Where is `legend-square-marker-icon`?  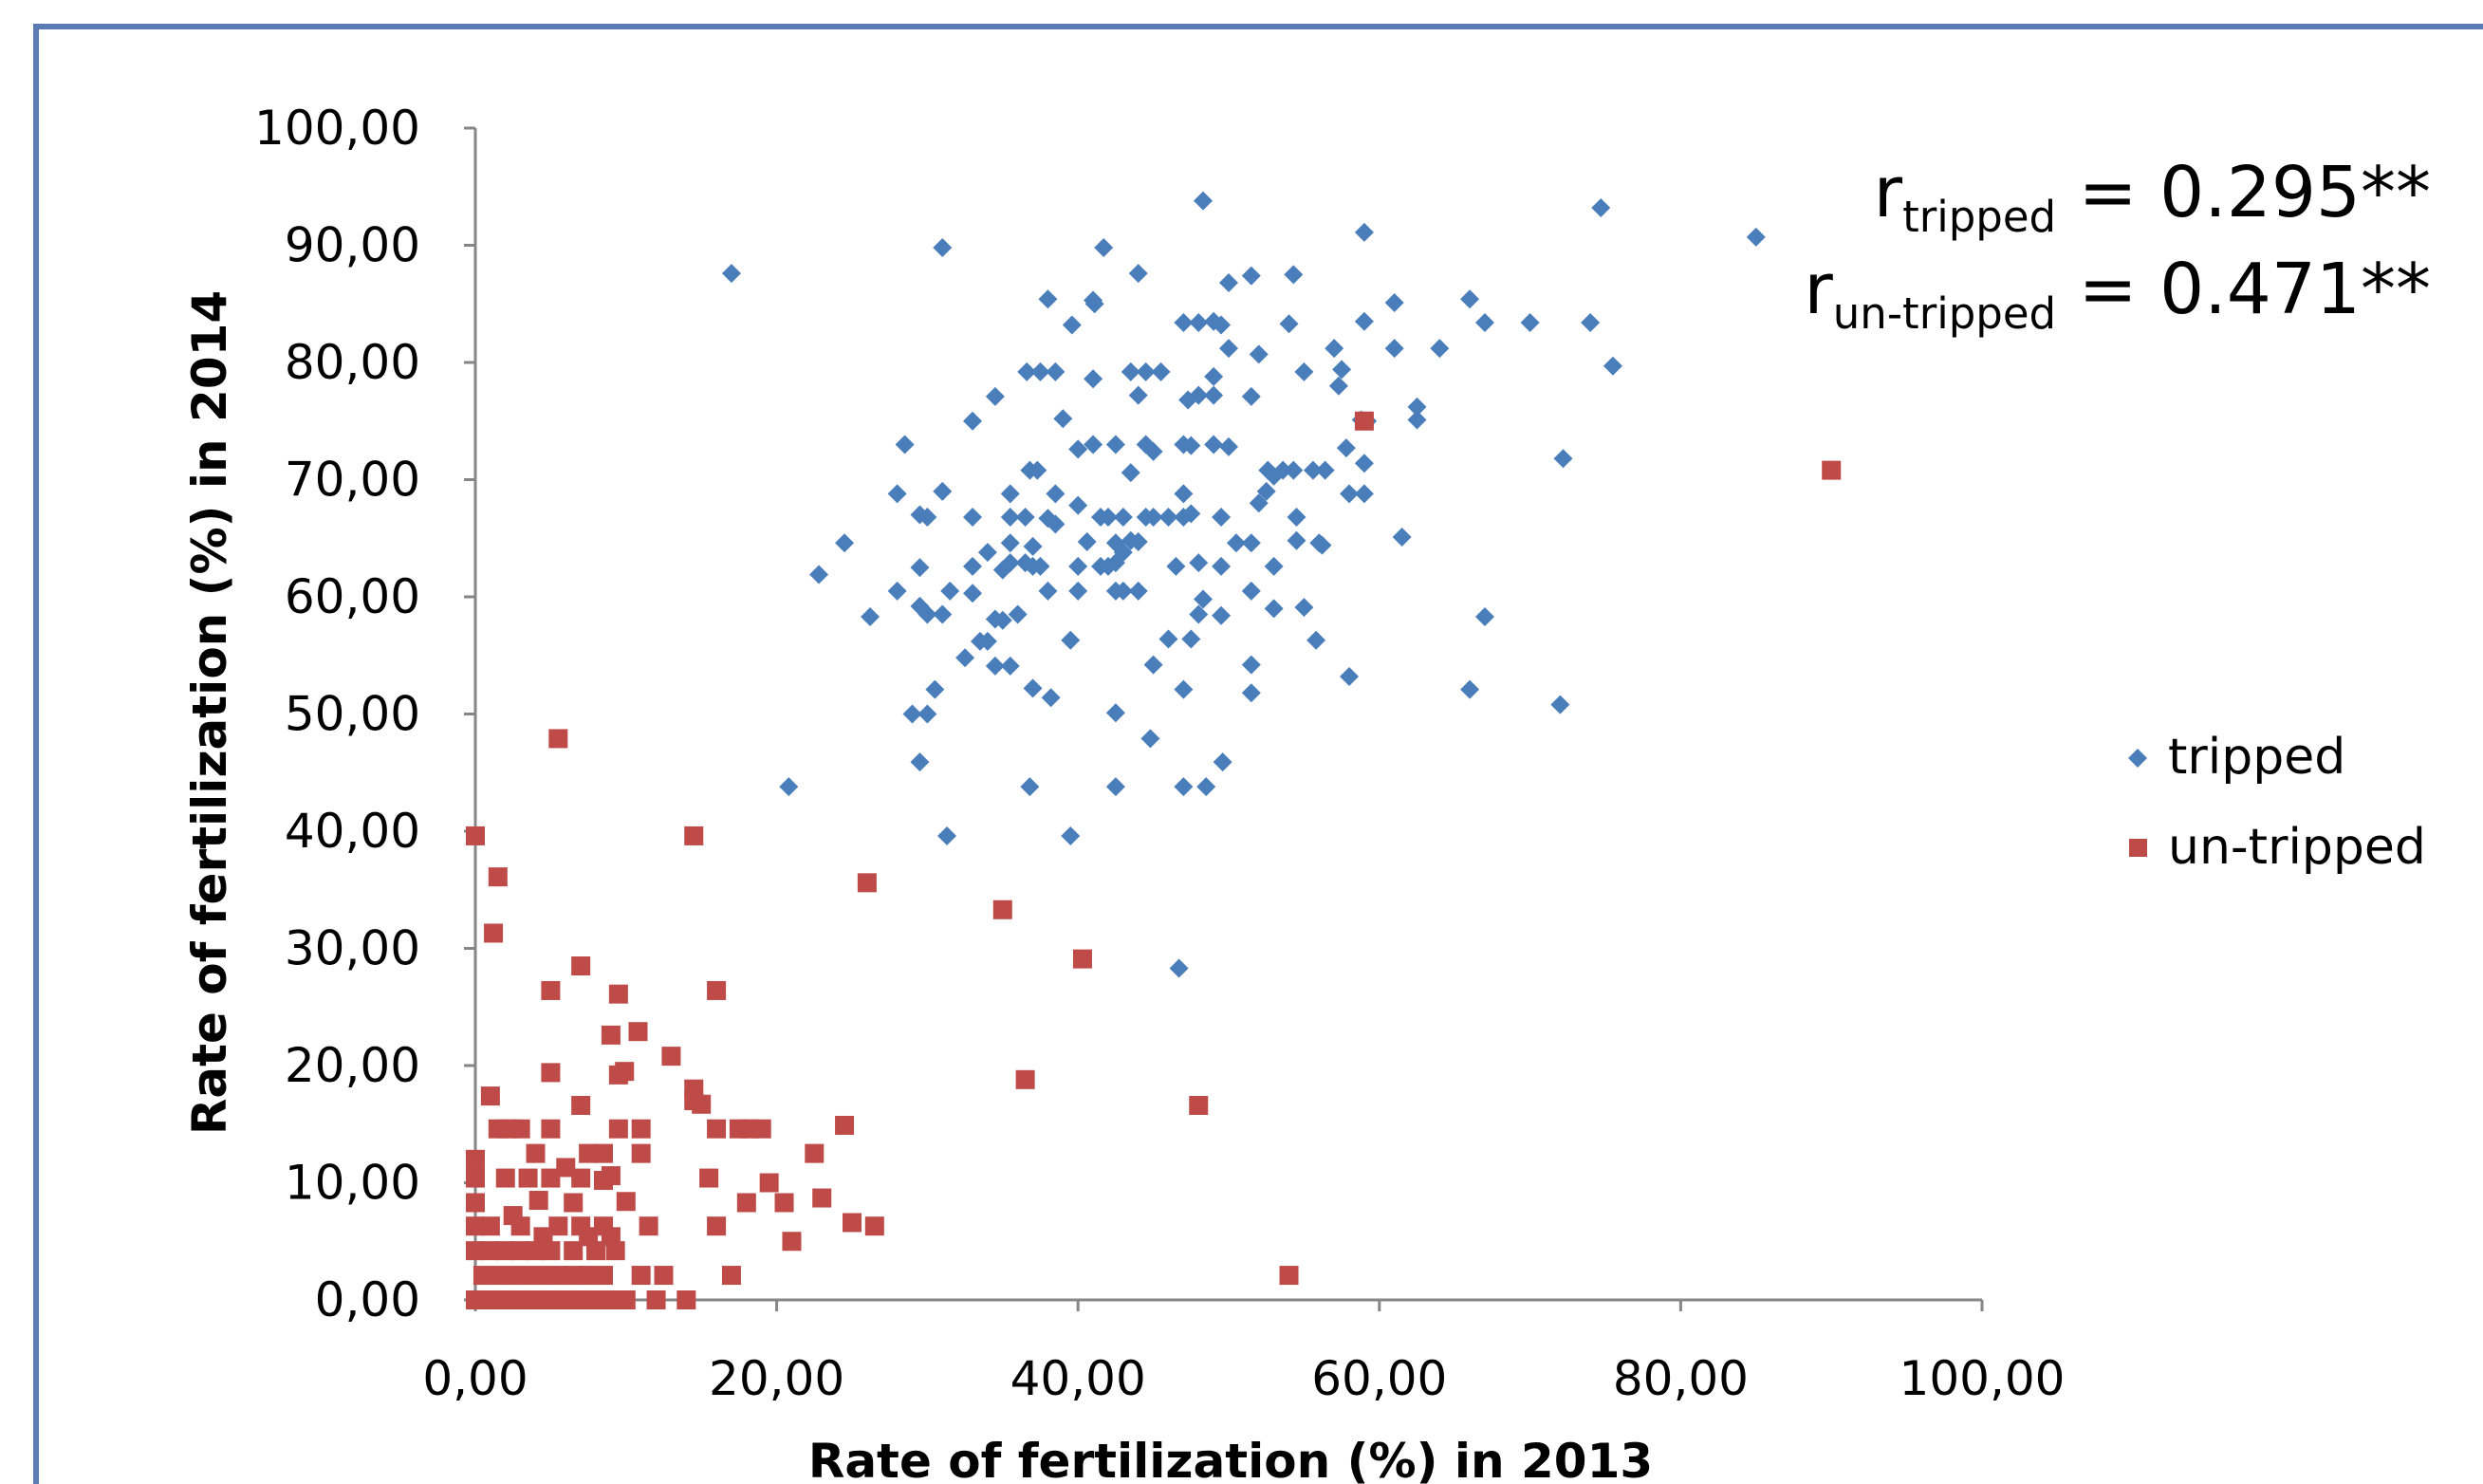 legend-square-marker-icon is located at coordinates (2138, 848).